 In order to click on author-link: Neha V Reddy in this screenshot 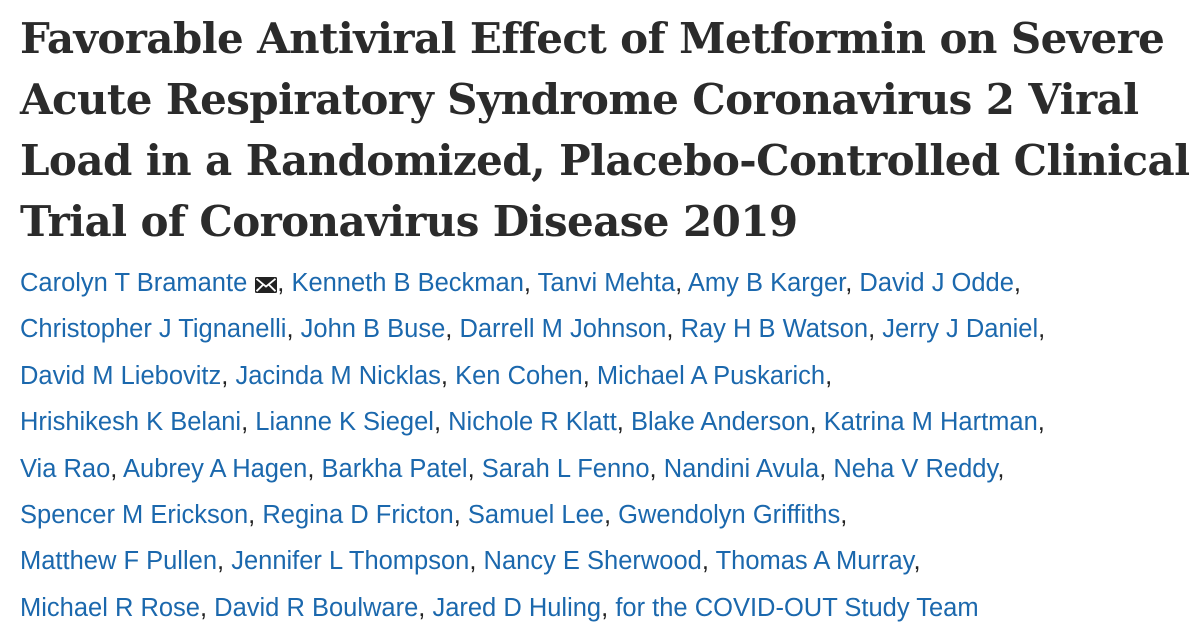, I will do `click(915, 468)`.